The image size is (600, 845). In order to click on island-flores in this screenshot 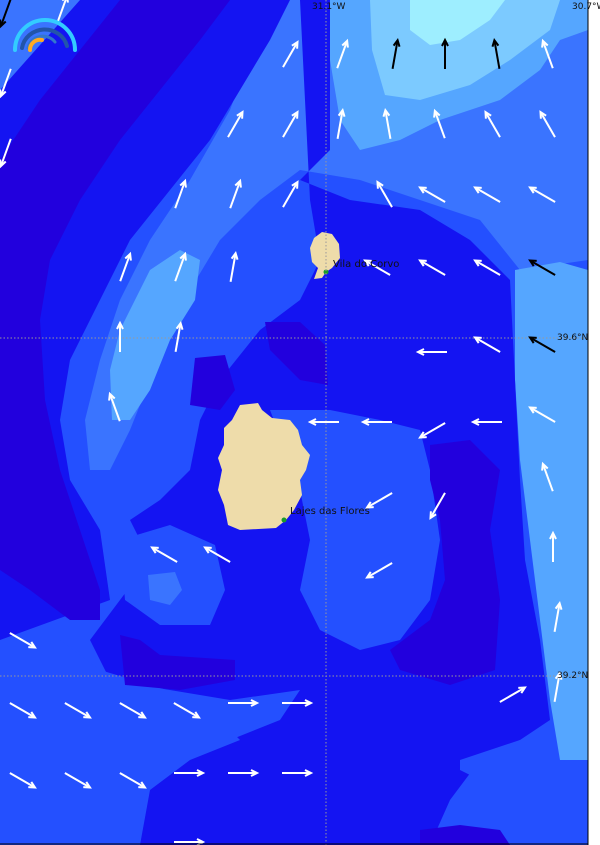, I will do `click(264, 466)`.